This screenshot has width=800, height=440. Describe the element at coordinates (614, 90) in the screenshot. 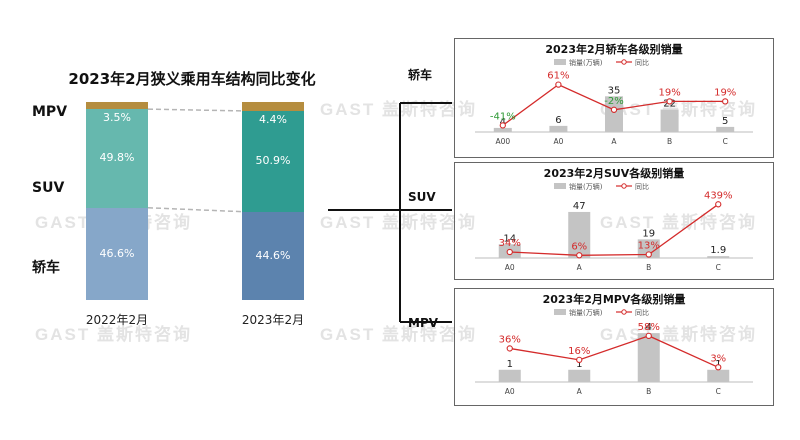

I see `sales-value-label: 35` at that location.